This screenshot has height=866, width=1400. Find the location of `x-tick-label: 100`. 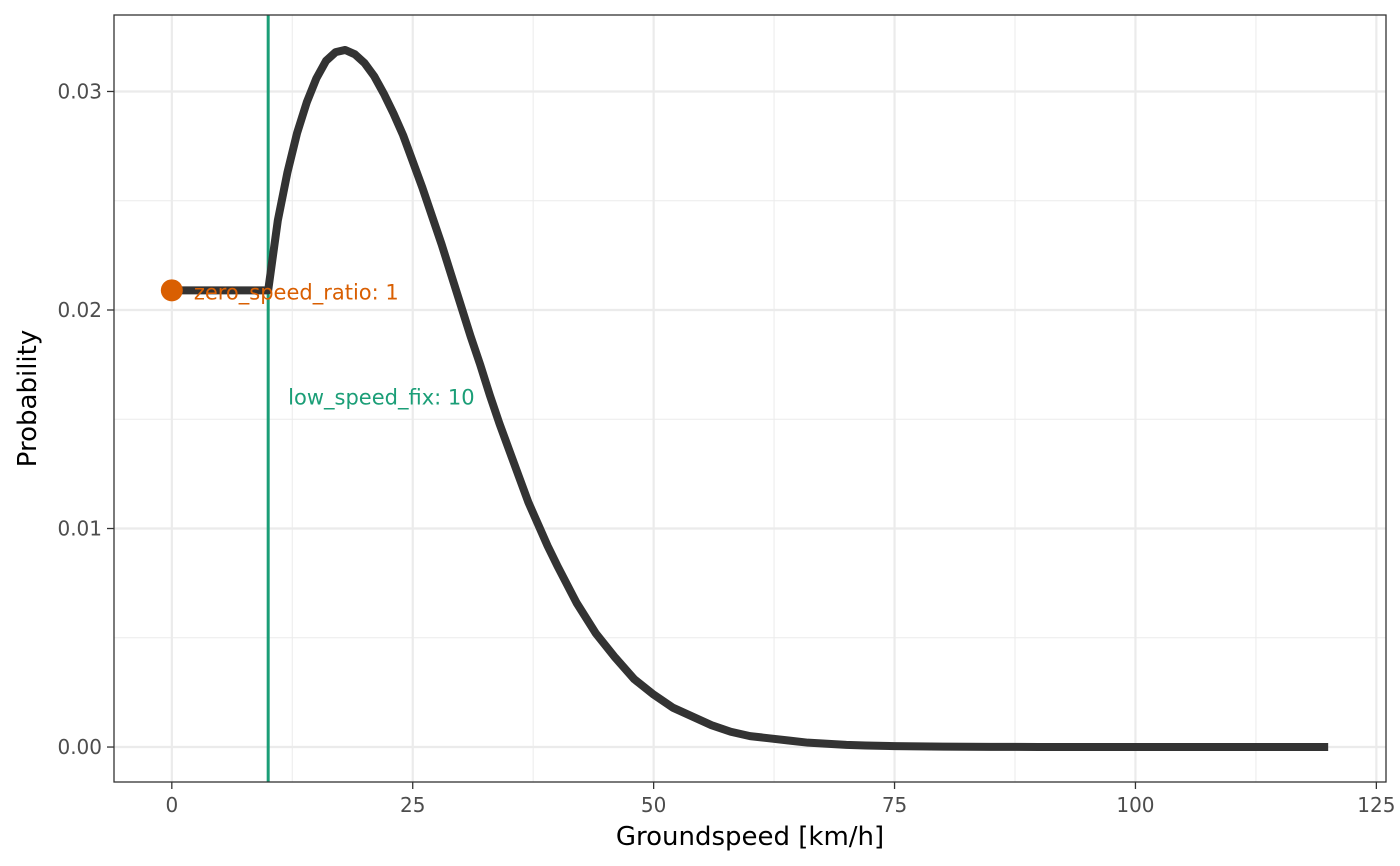

x-tick-label: 100 is located at coordinates (1135, 805).